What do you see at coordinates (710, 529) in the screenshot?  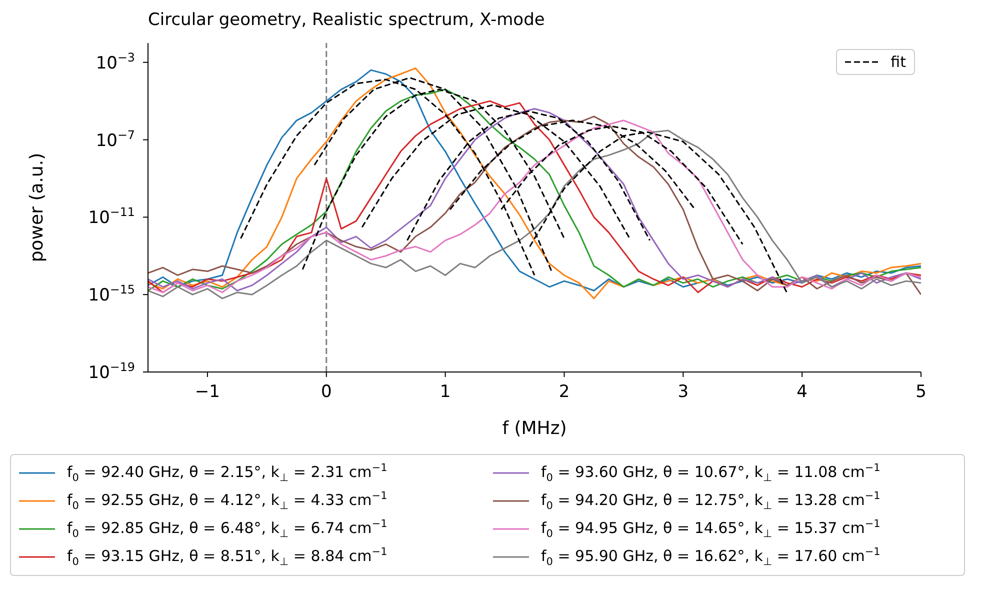 I see `legend-label: f$_{0}$ = 94.95 GHz, θ = 14.65°, k$_{⊥}$ = 15.37 cm$^{−1}$` at bounding box center [710, 529].